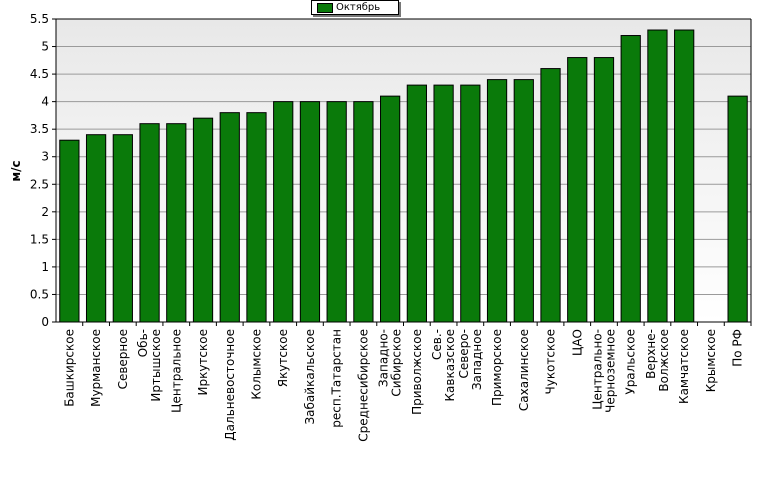 This screenshot has height=479, width=777. Describe the element at coordinates (176, 371) in the screenshot. I see `x-tick-label: Центральное` at that location.